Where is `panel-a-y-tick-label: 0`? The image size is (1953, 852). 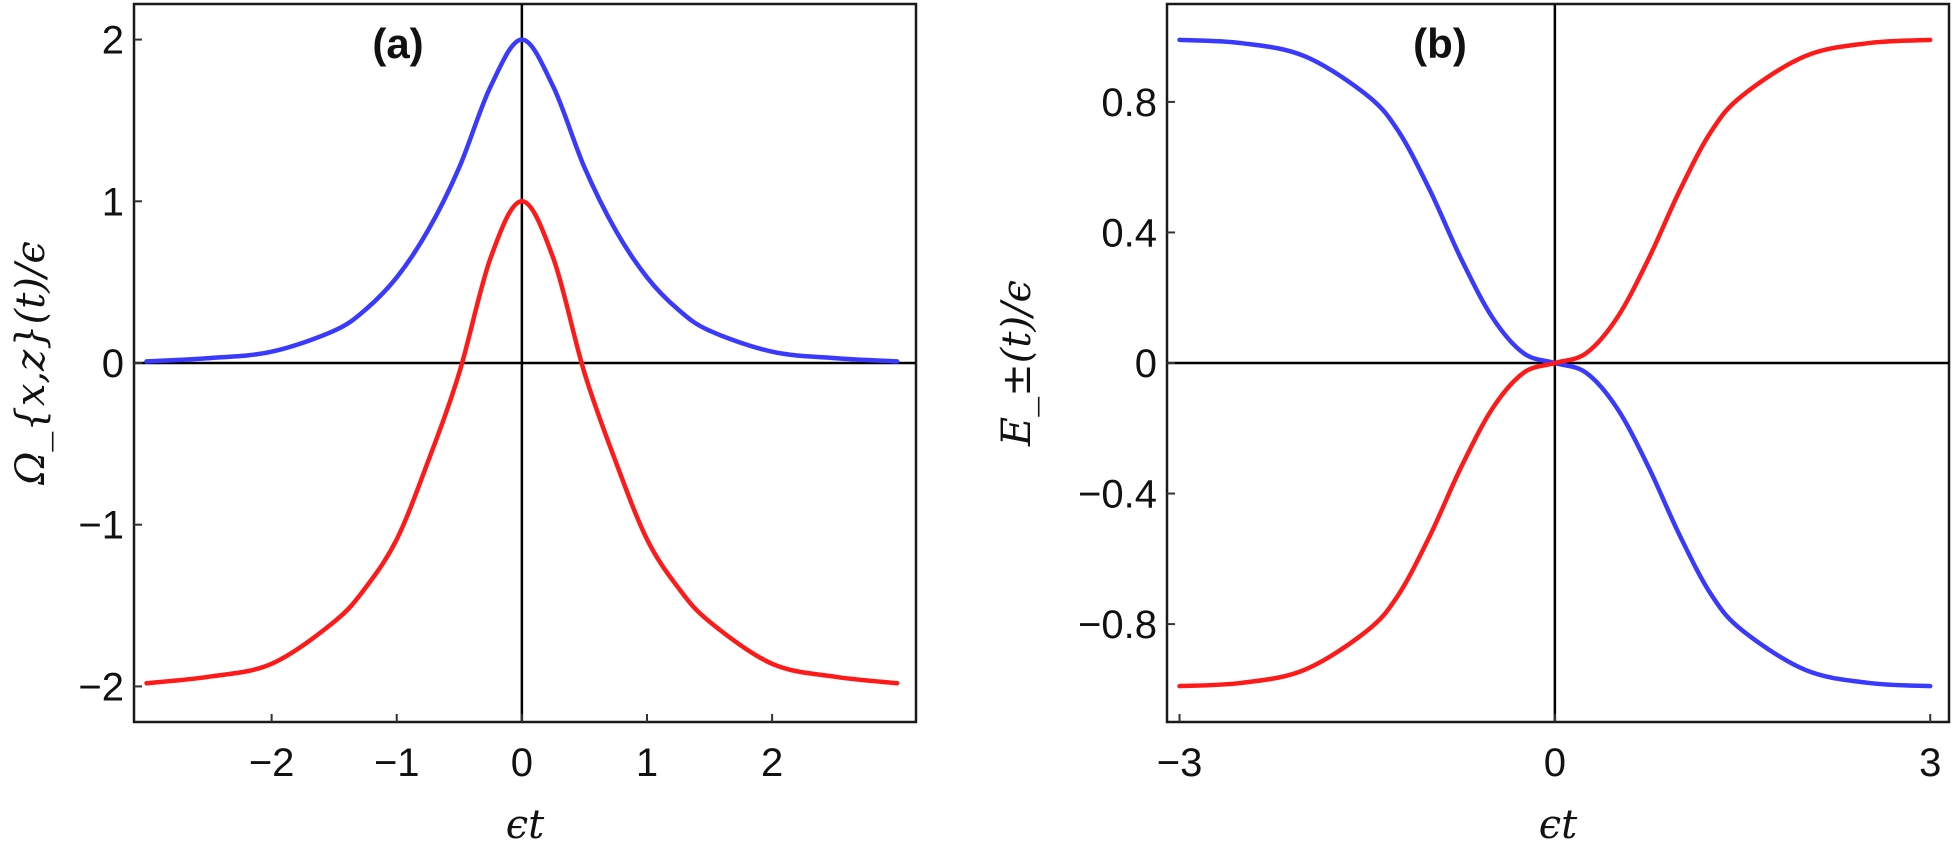 panel-a-y-tick-label: 0 is located at coordinates (113, 364).